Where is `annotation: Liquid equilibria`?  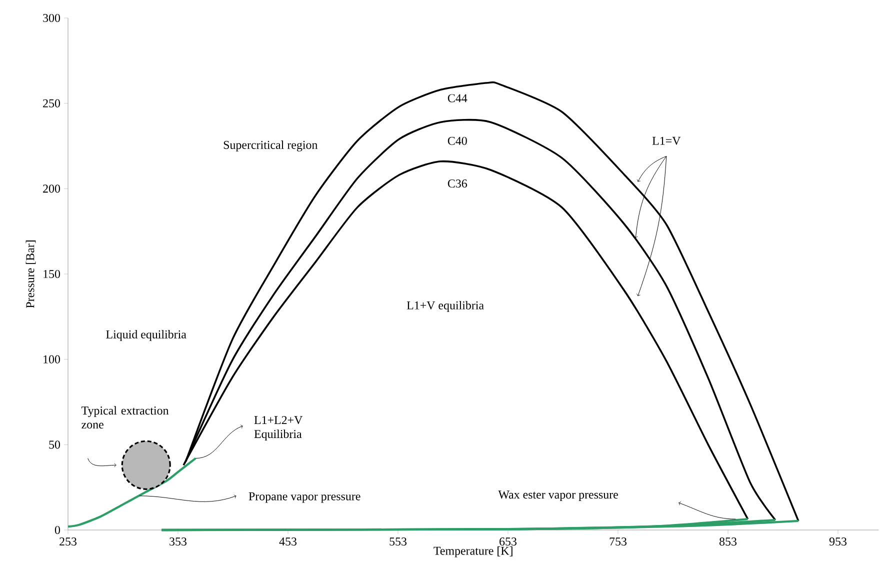 annotation: Liquid equilibria is located at coordinates (146, 335).